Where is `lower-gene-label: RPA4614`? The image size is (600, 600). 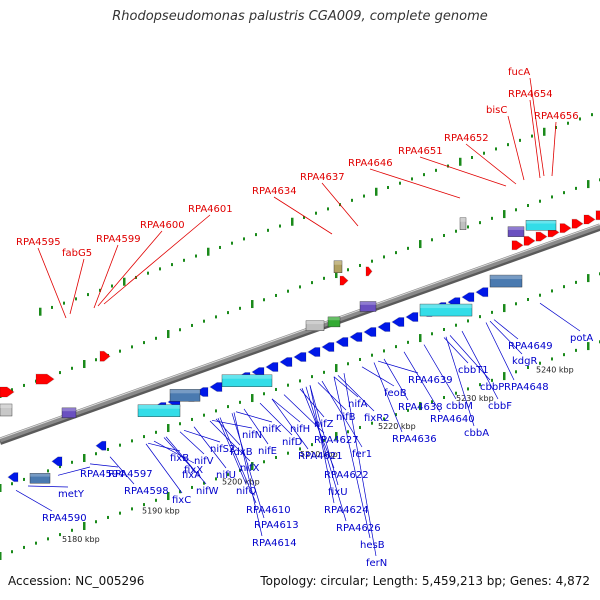 lower-gene-label: RPA4614 is located at coordinates (274, 543).